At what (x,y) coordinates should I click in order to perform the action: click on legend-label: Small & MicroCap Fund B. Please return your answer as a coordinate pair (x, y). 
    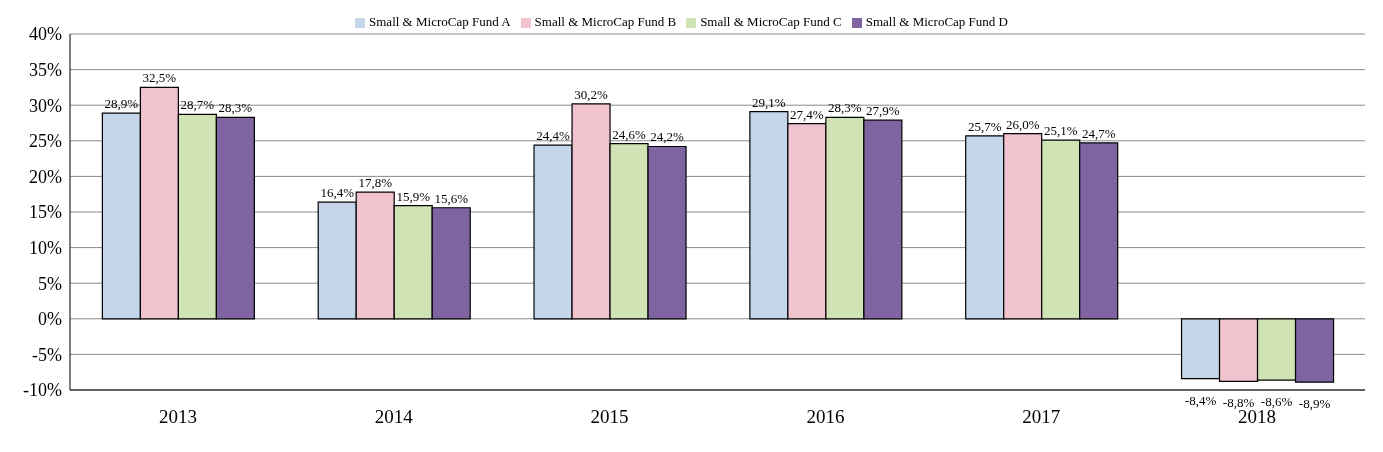
    Looking at the image, I should click on (605, 21).